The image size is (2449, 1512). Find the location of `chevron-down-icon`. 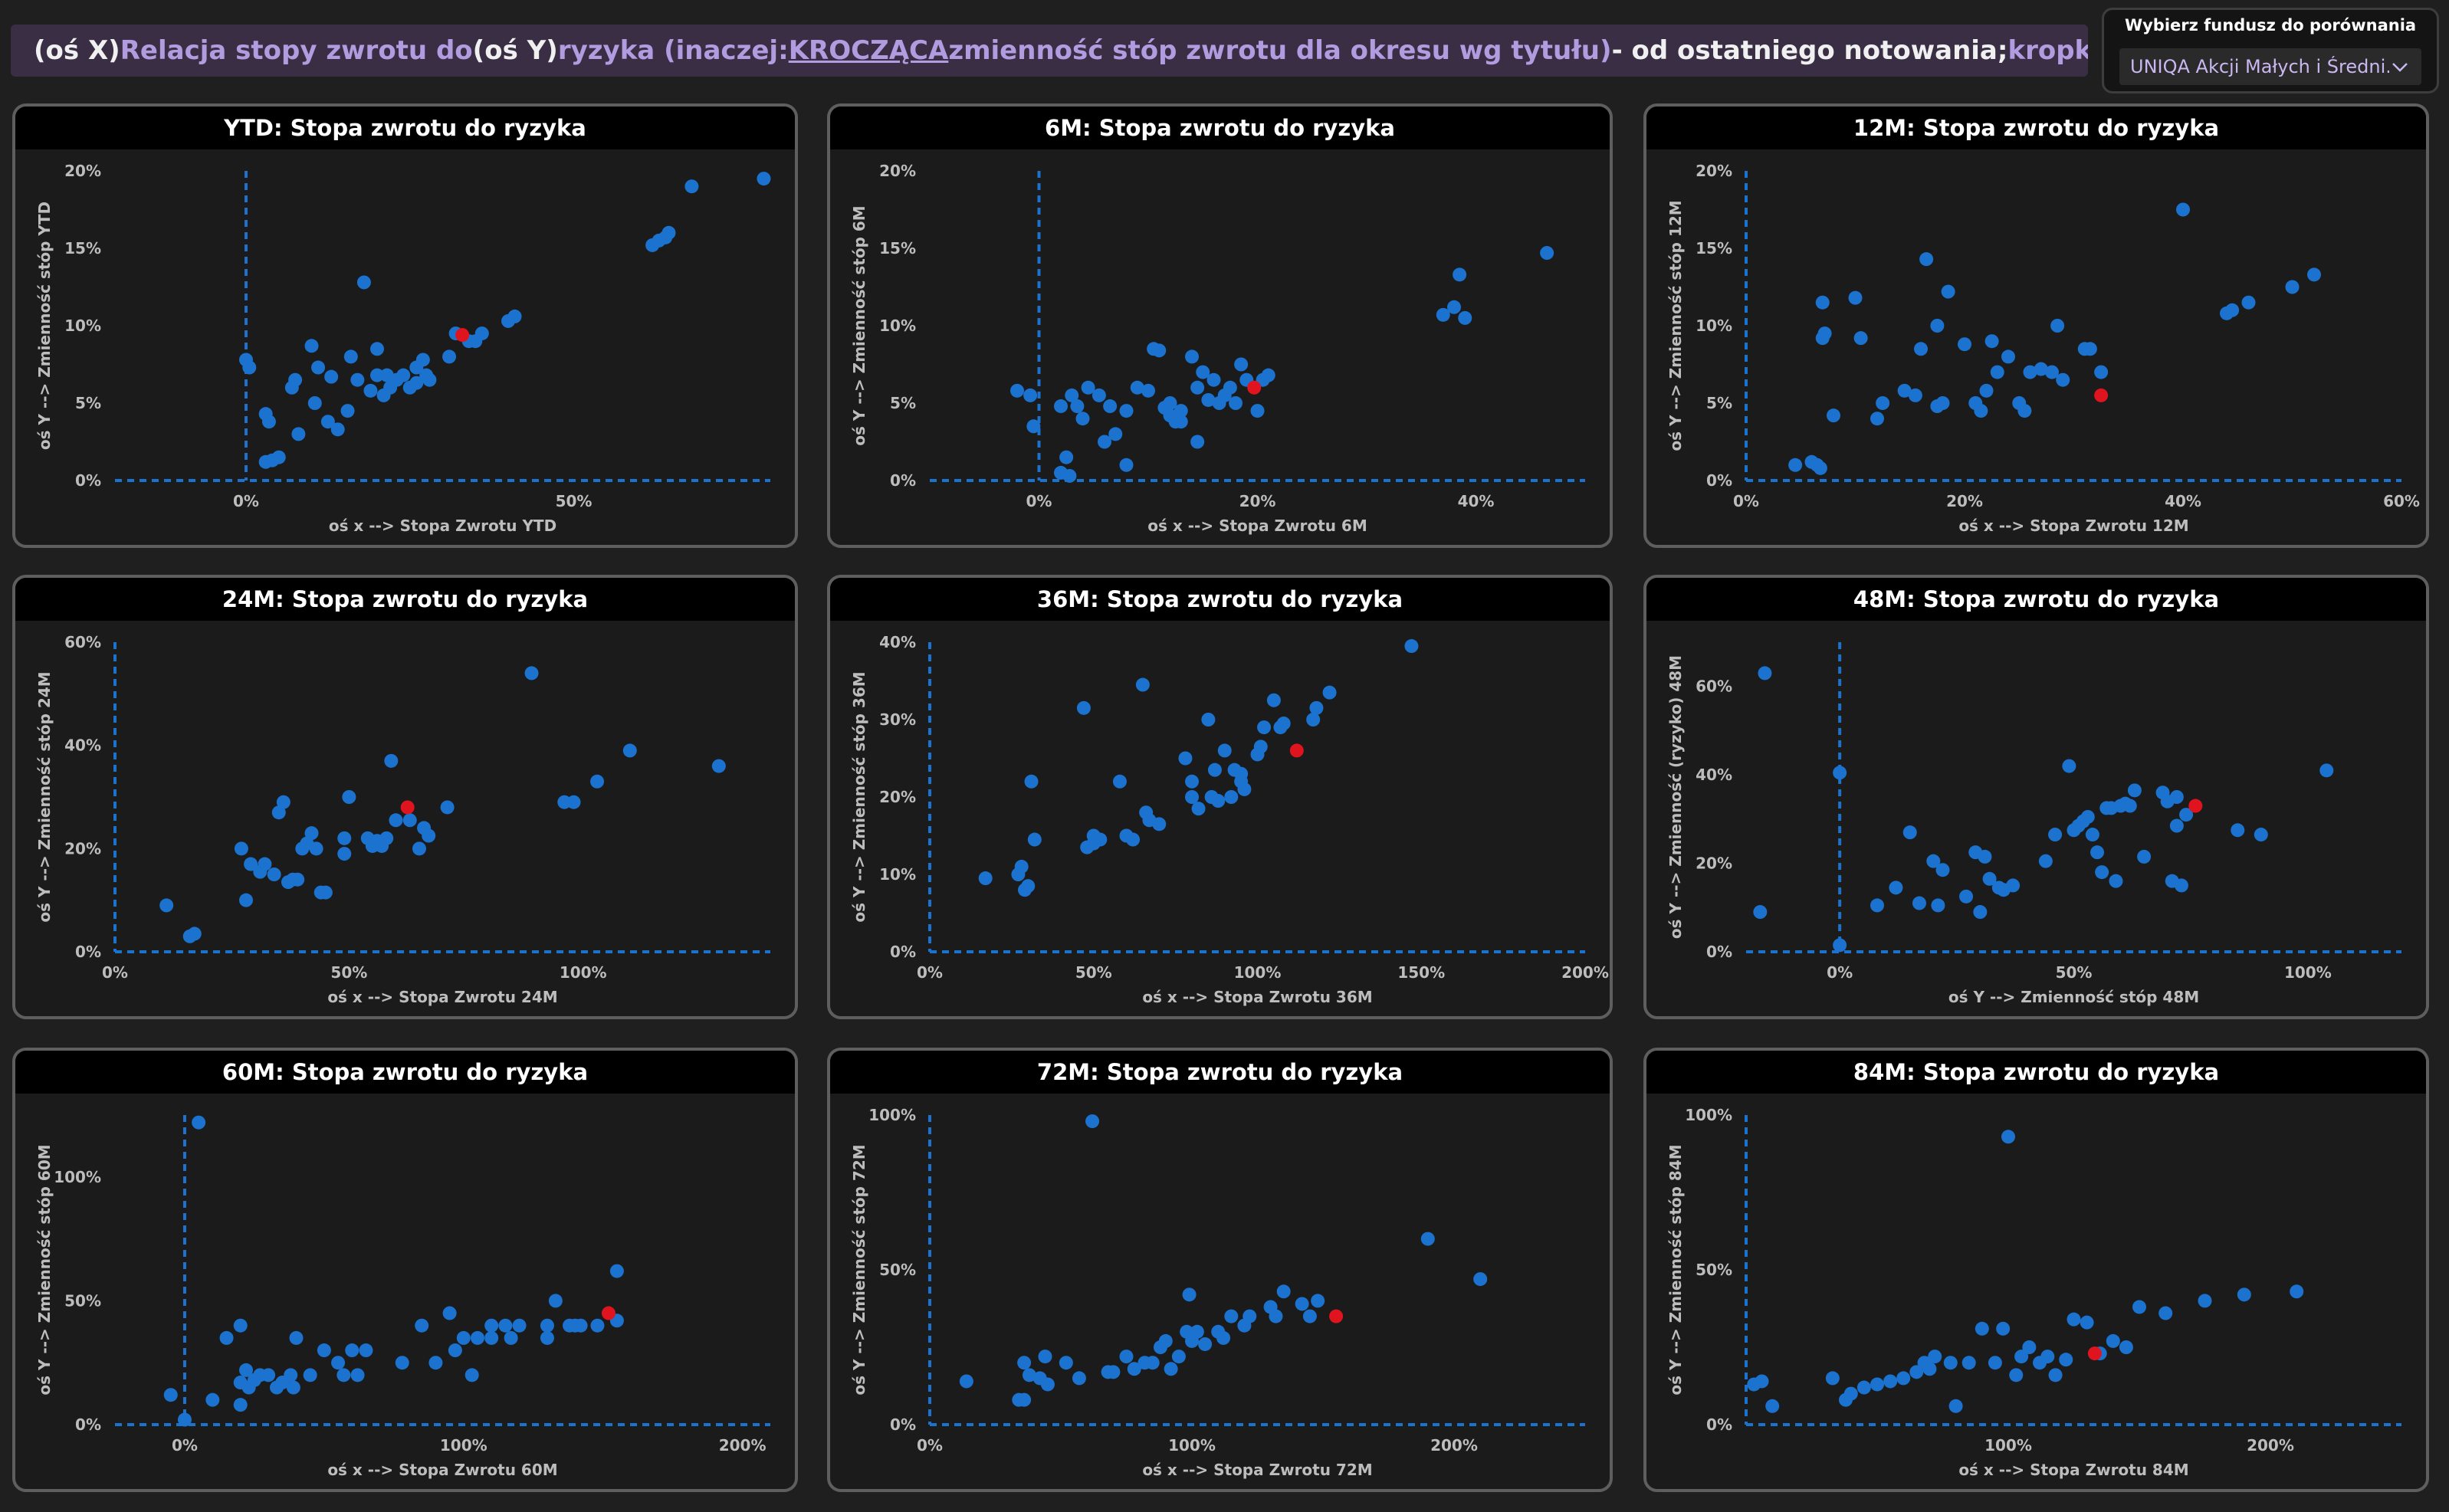

chevron-down-icon is located at coordinates (2400, 67).